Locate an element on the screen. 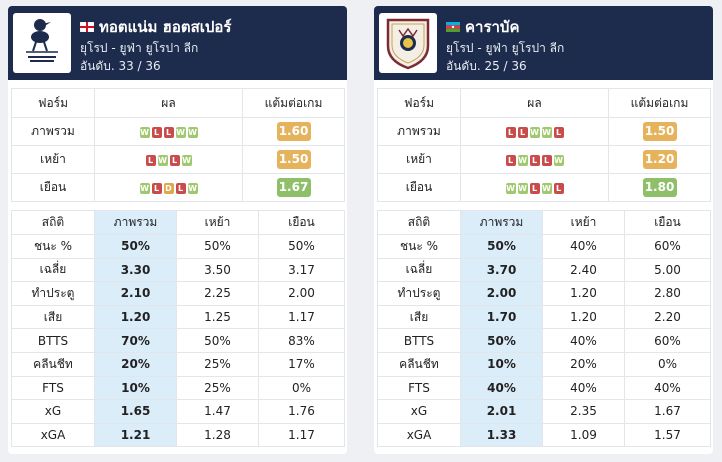 The height and width of the screenshot is (462, 722). stats-row: xG 1.65 1.47 1.76 is located at coordinates (178, 411).